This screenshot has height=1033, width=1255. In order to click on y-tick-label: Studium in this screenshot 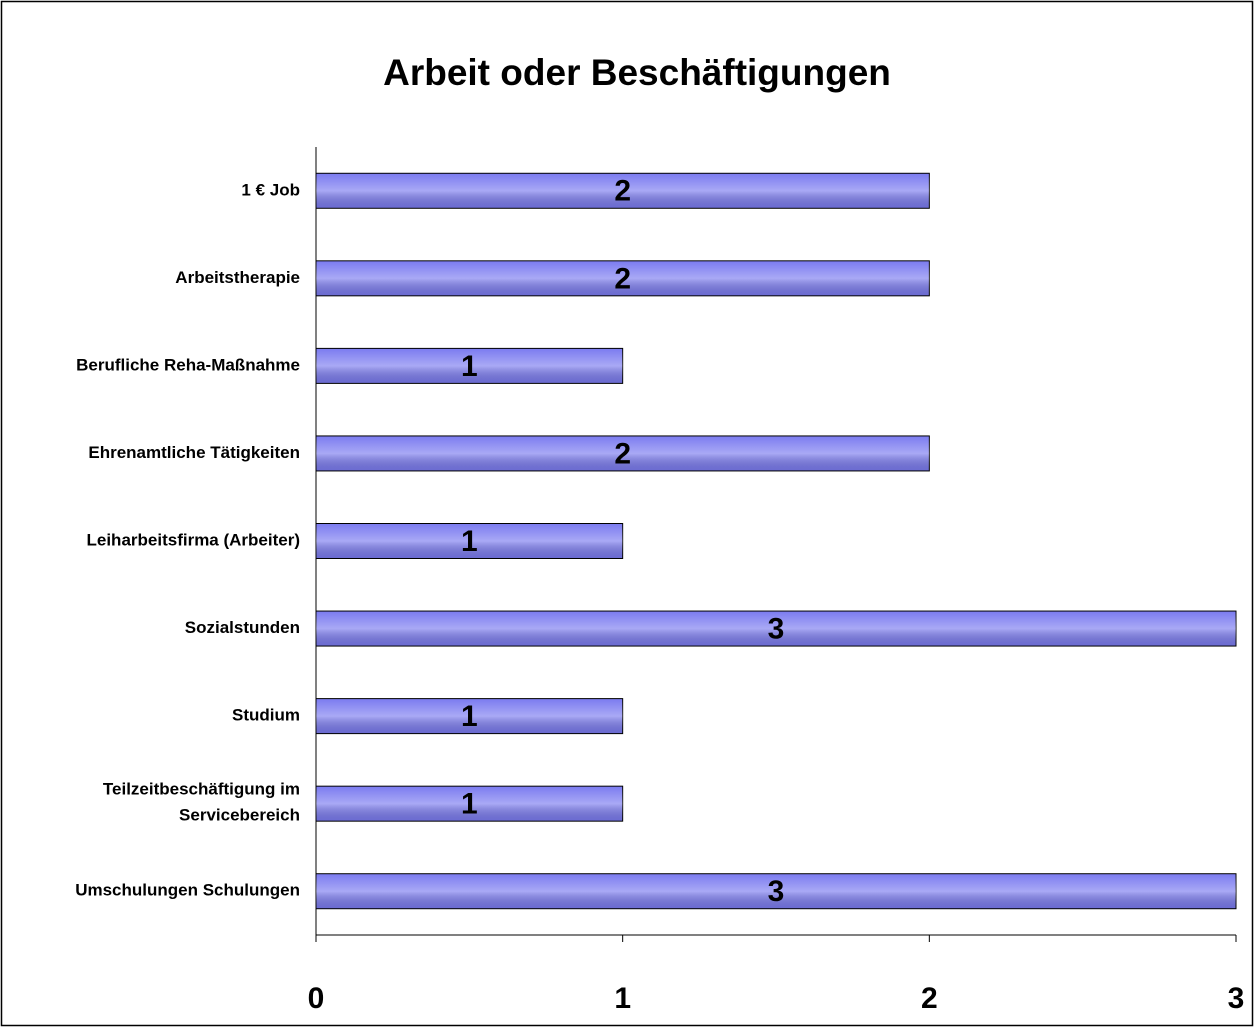, I will do `click(266, 715)`.